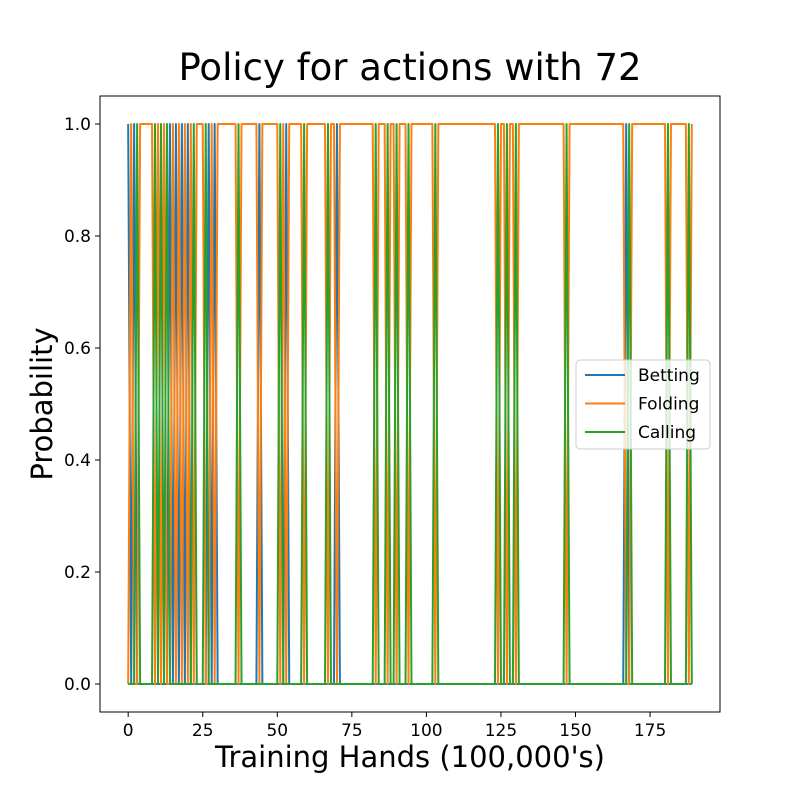 The image size is (800, 800). I want to click on x-tick-label: 75, so click(352, 731).